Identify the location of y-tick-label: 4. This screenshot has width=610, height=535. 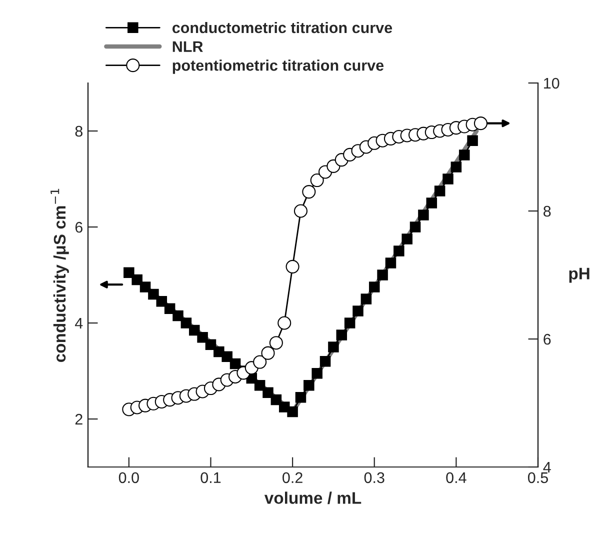
(78, 323).